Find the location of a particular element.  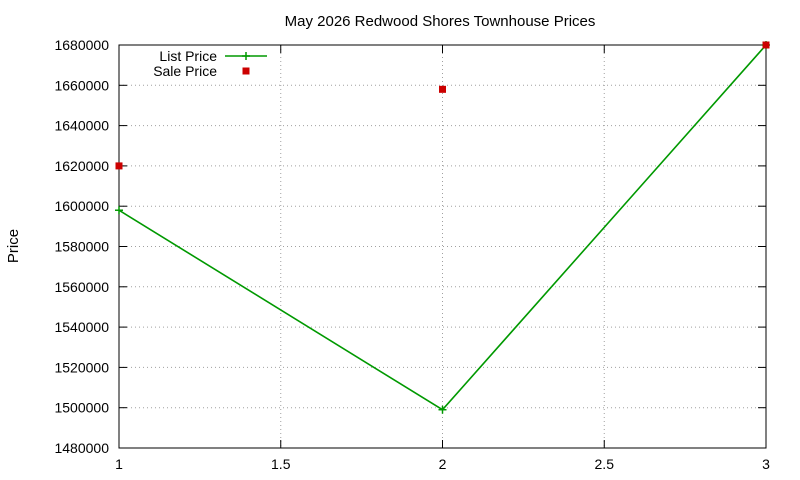

legend-label-list-price: List Price is located at coordinates (188, 56).